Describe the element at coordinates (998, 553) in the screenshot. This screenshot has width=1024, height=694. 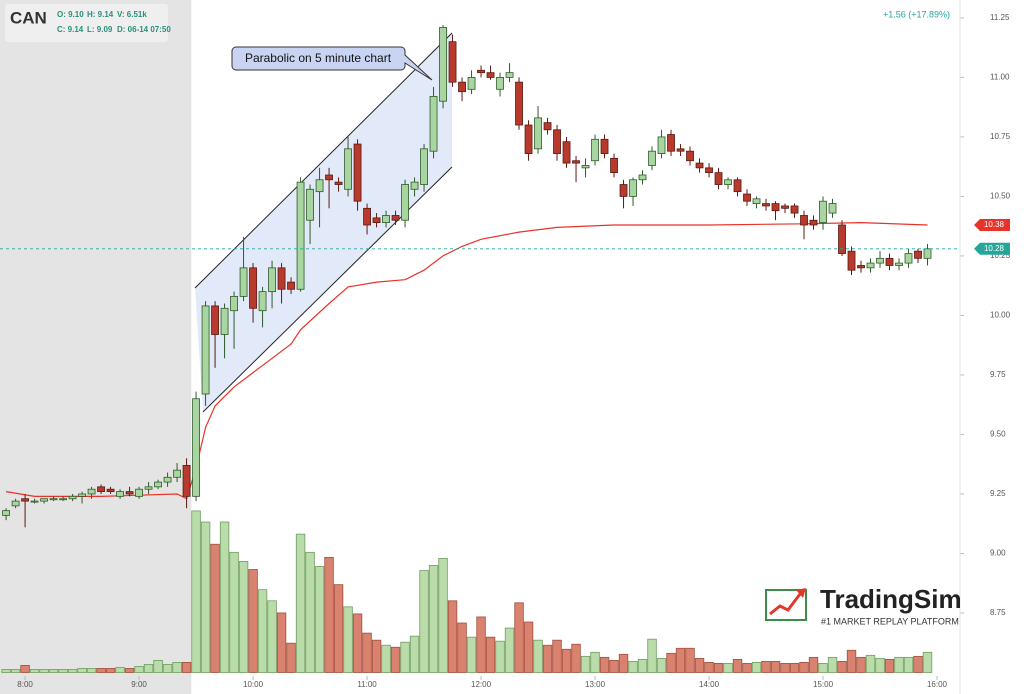
I see `y-tick-label: 9.00` at that location.